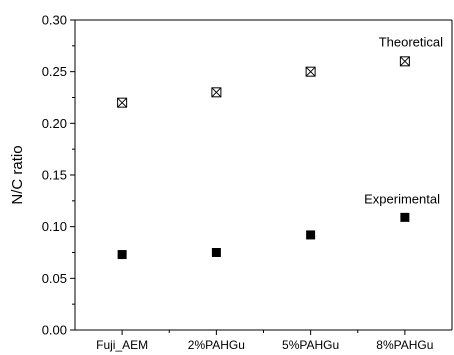 The image size is (454, 355). Describe the element at coordinates (54, 278) in the screenshot. I see `y-tick-label: 0.05` at that location.